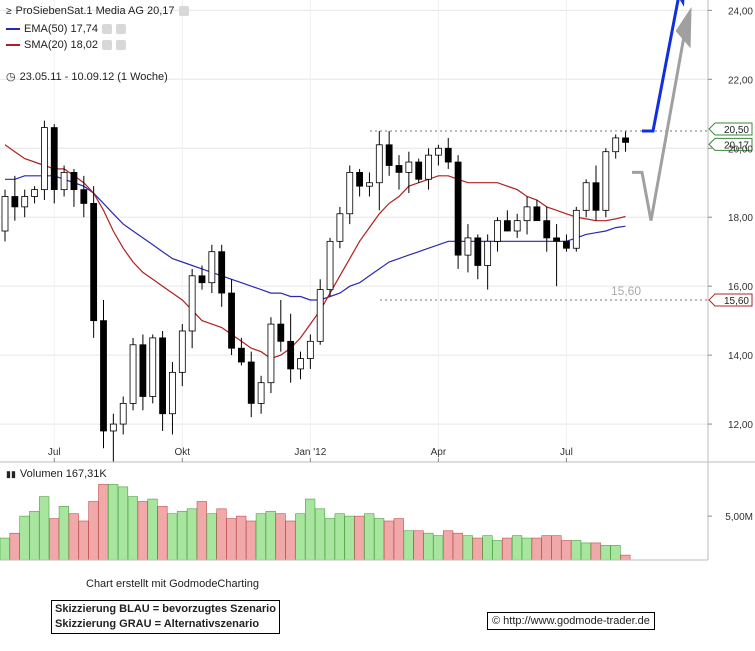  Describe the element at coordinates (11, 77) in the screenshot. I see `clock-icon: ◷` at that location.